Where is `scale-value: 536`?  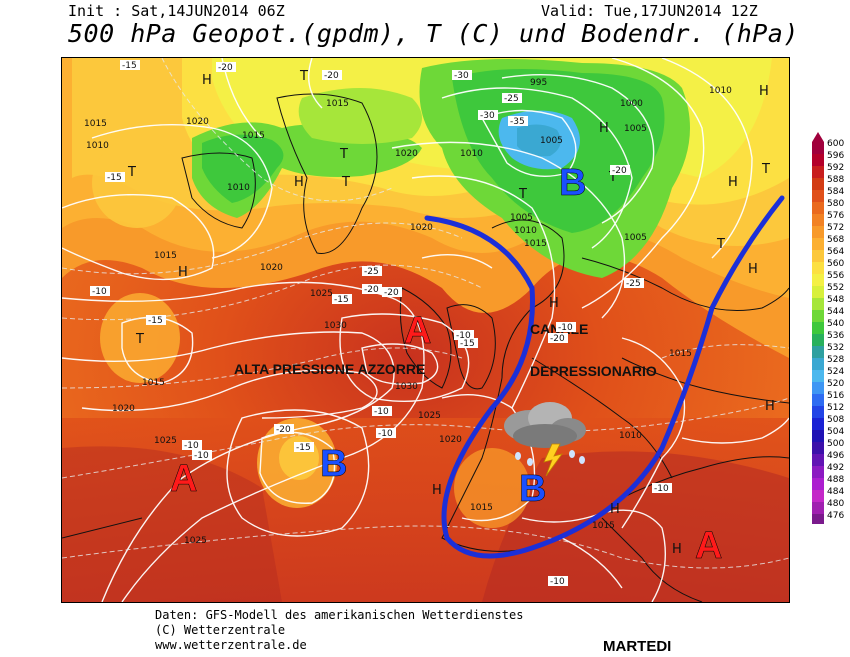 scale-value: 536 is located at coordinates (835, 336).